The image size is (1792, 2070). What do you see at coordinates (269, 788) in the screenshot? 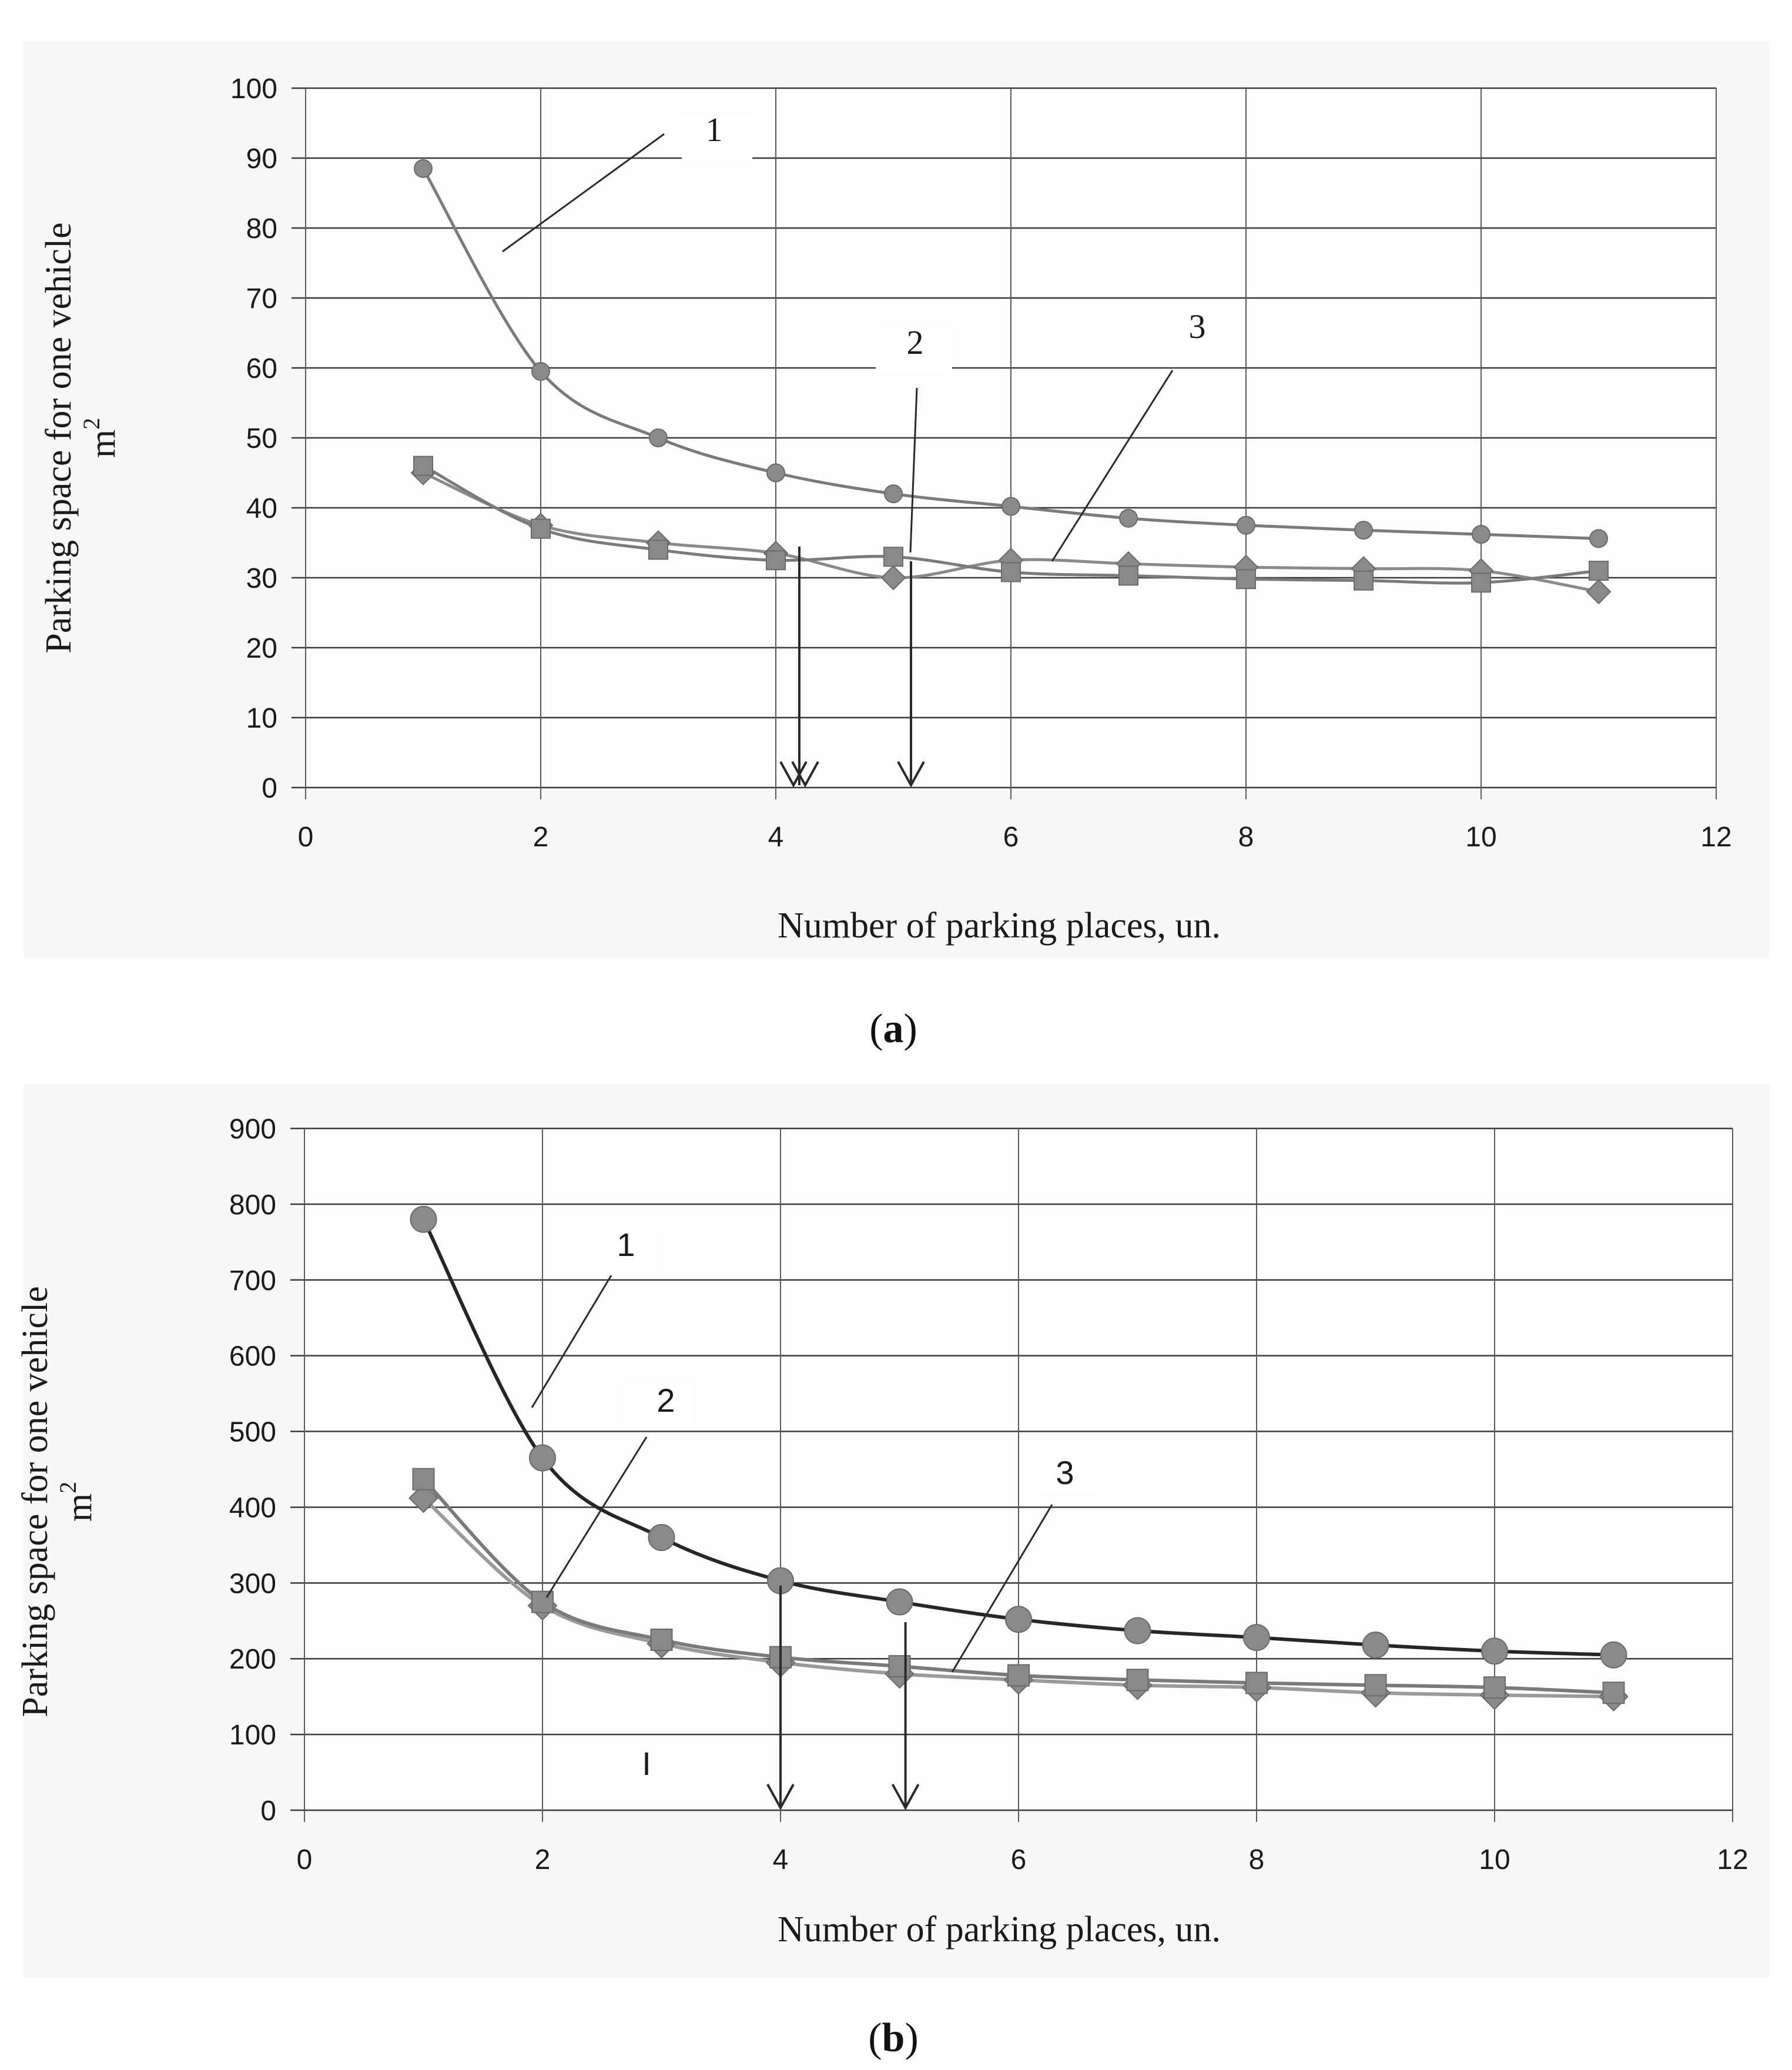
I see `panel-a-y-tick-label: 0` at bounding box center [269, 788].